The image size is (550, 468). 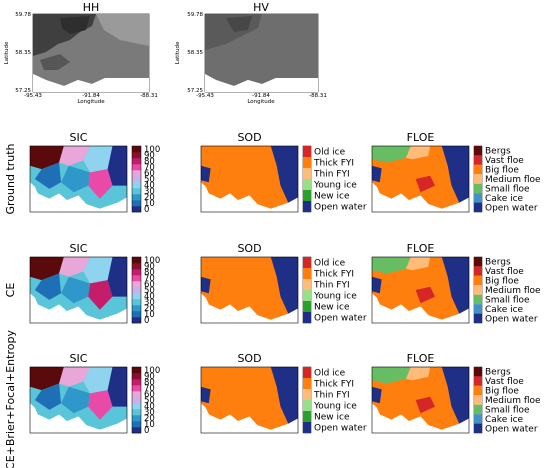 I want to click on panel-ground-truth-sod-land-mask, so click(x=249, y=197).